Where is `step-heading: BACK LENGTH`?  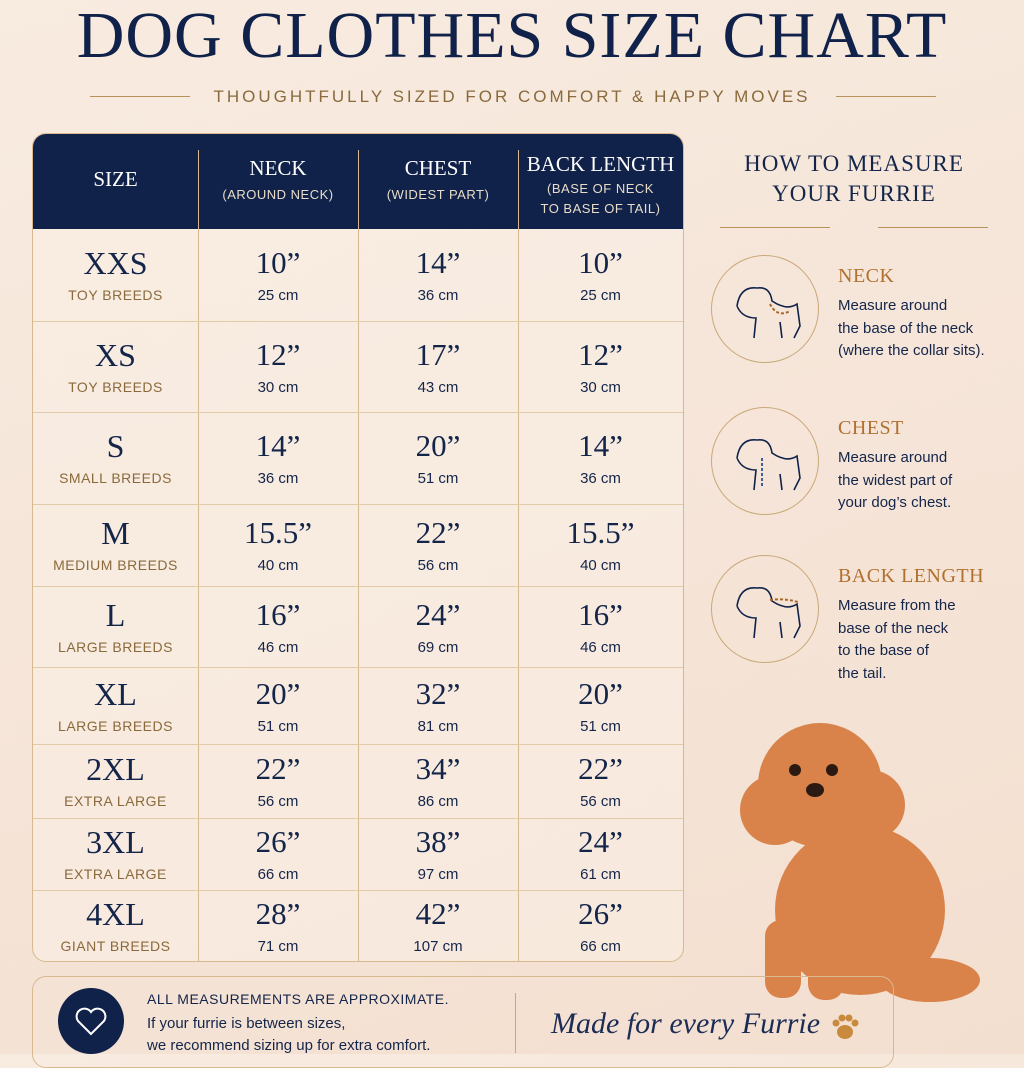 step-heading: BACK LENGTH is located at coordinates (911, 576).